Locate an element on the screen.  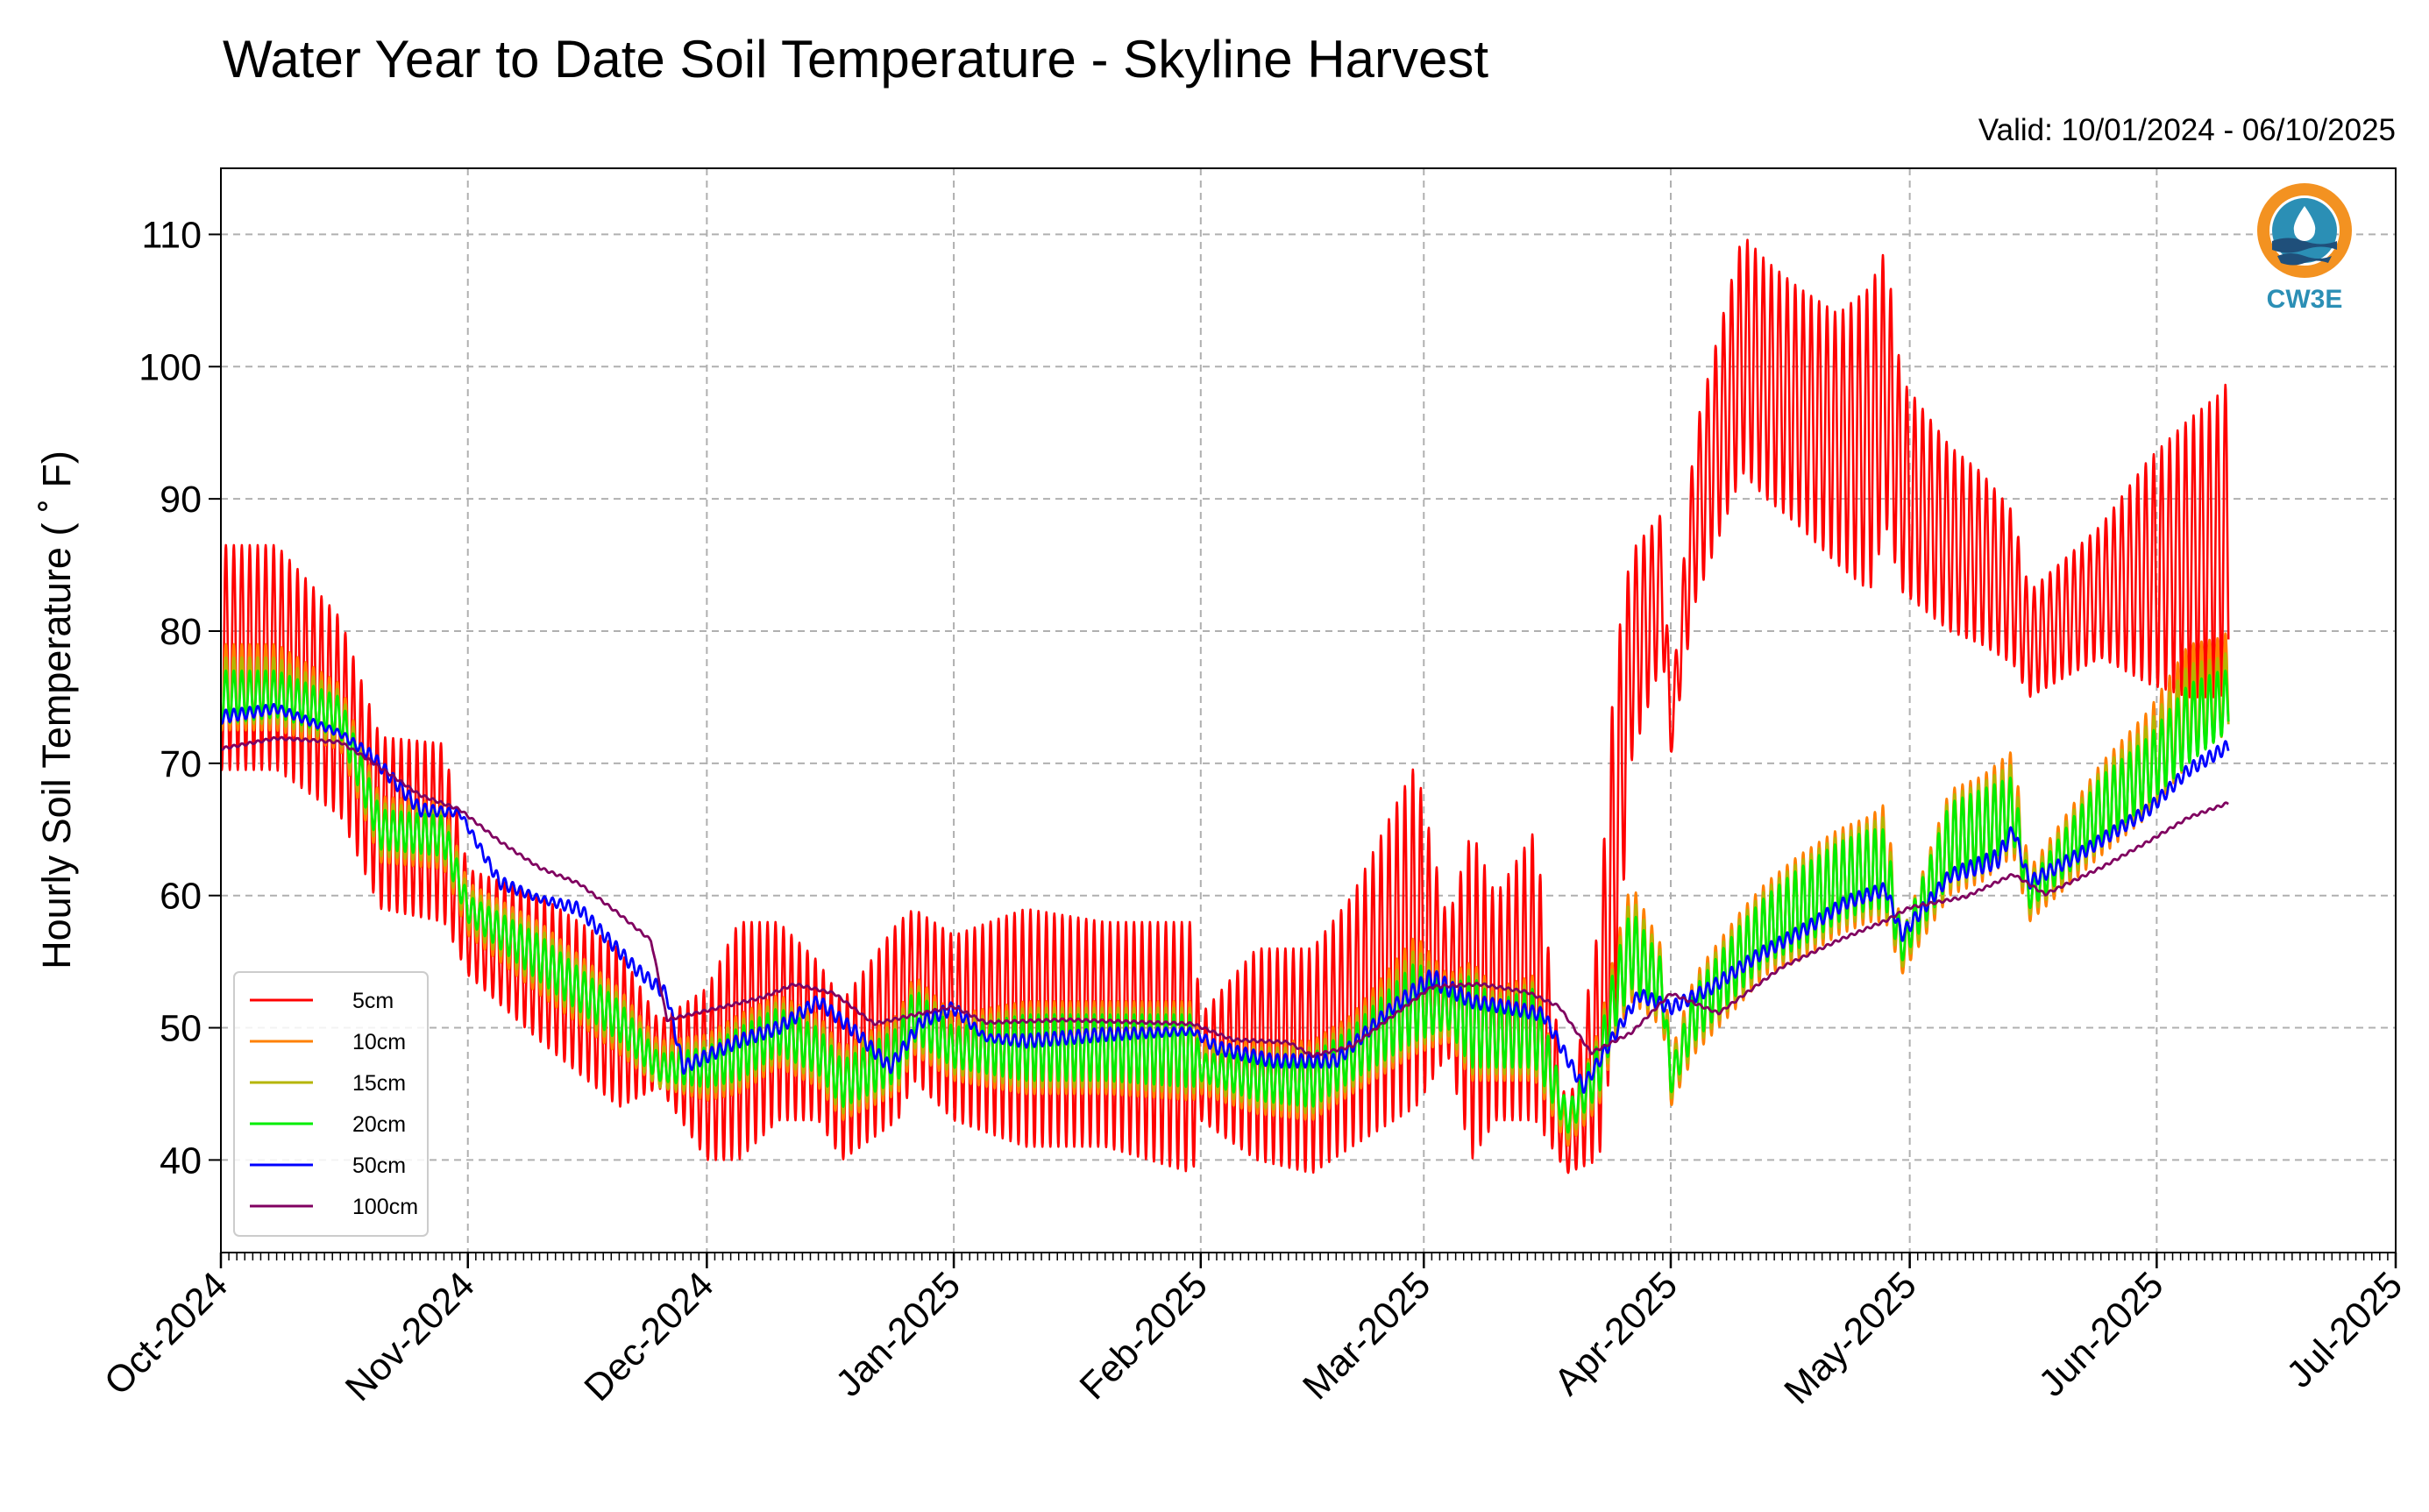
x-tick-label: May-2025 is located at coordinates (1851, 1338).